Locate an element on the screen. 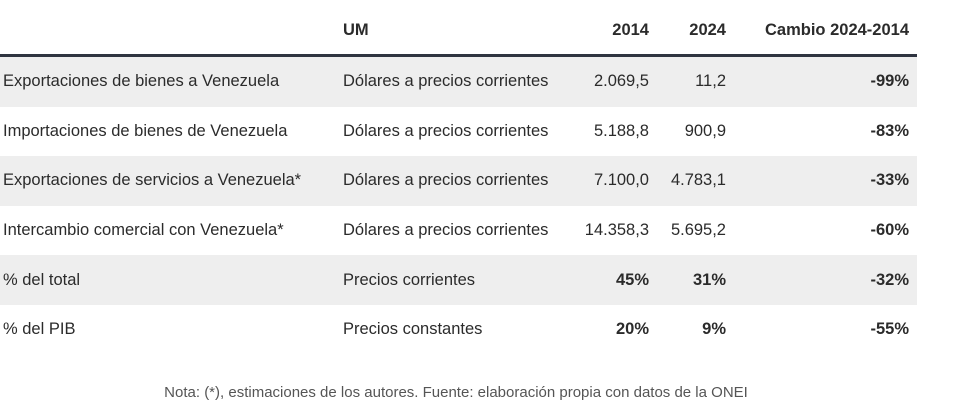 This screenshot has height=410, width=972. cell-2024: 5.695,2 is located at coordinates (695, 230).